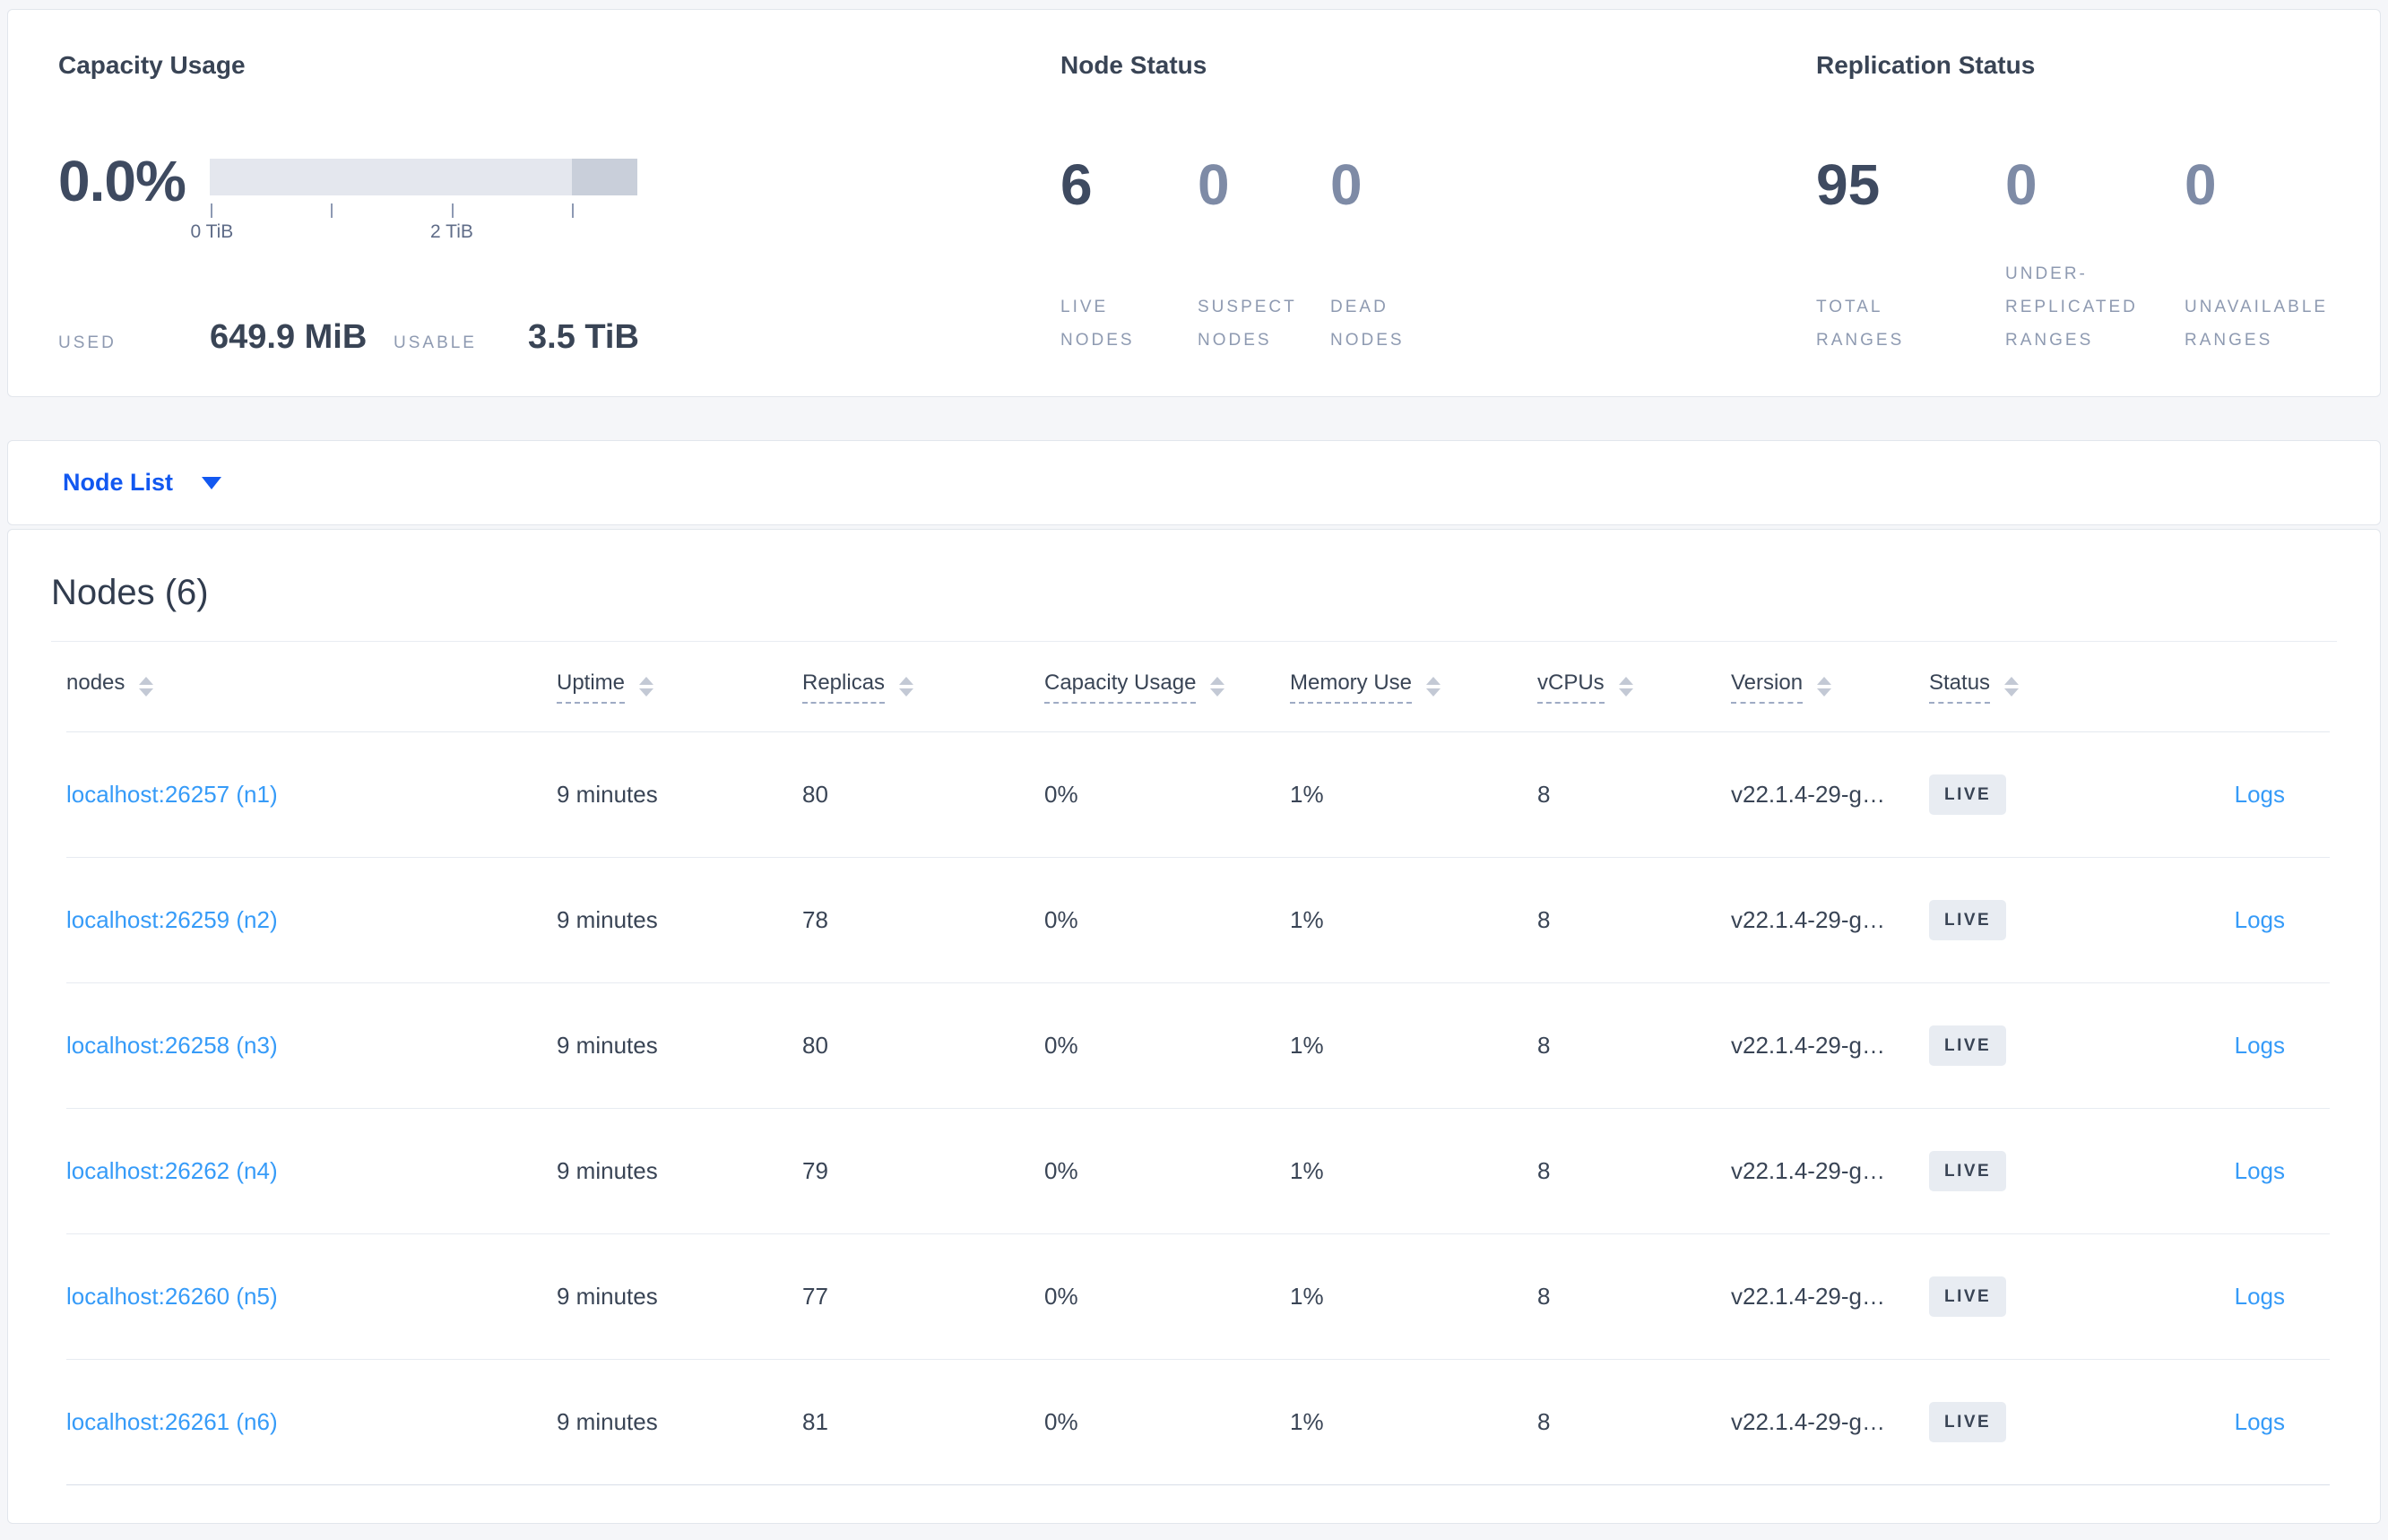 Image resolution: width=2388 pixels, height=1540 pixels. Describe the element at coordinates (212, 483) in the screenshot. I see `caret-down-icon` at that location.